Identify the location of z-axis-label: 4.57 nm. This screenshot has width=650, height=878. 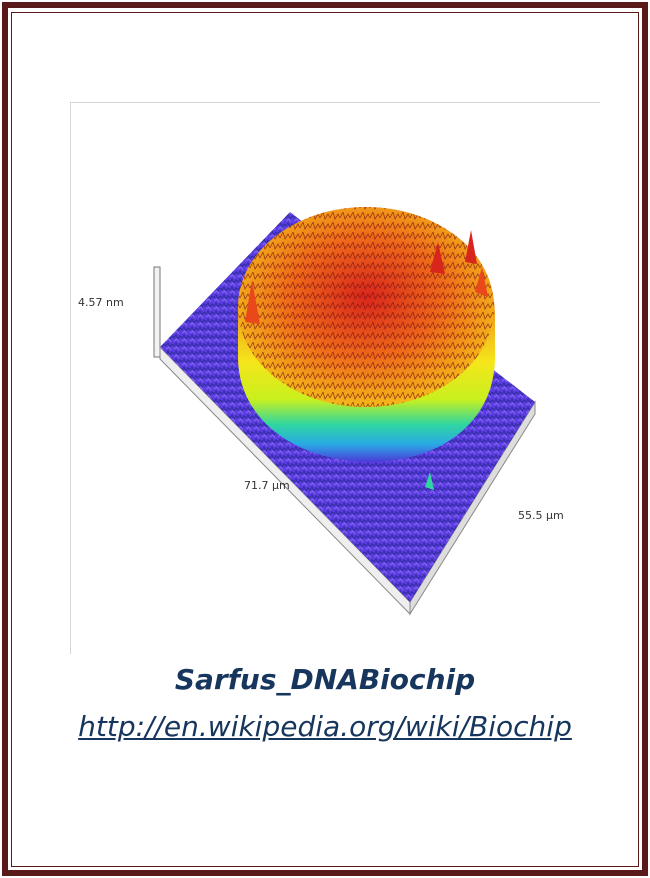
(101, 302).